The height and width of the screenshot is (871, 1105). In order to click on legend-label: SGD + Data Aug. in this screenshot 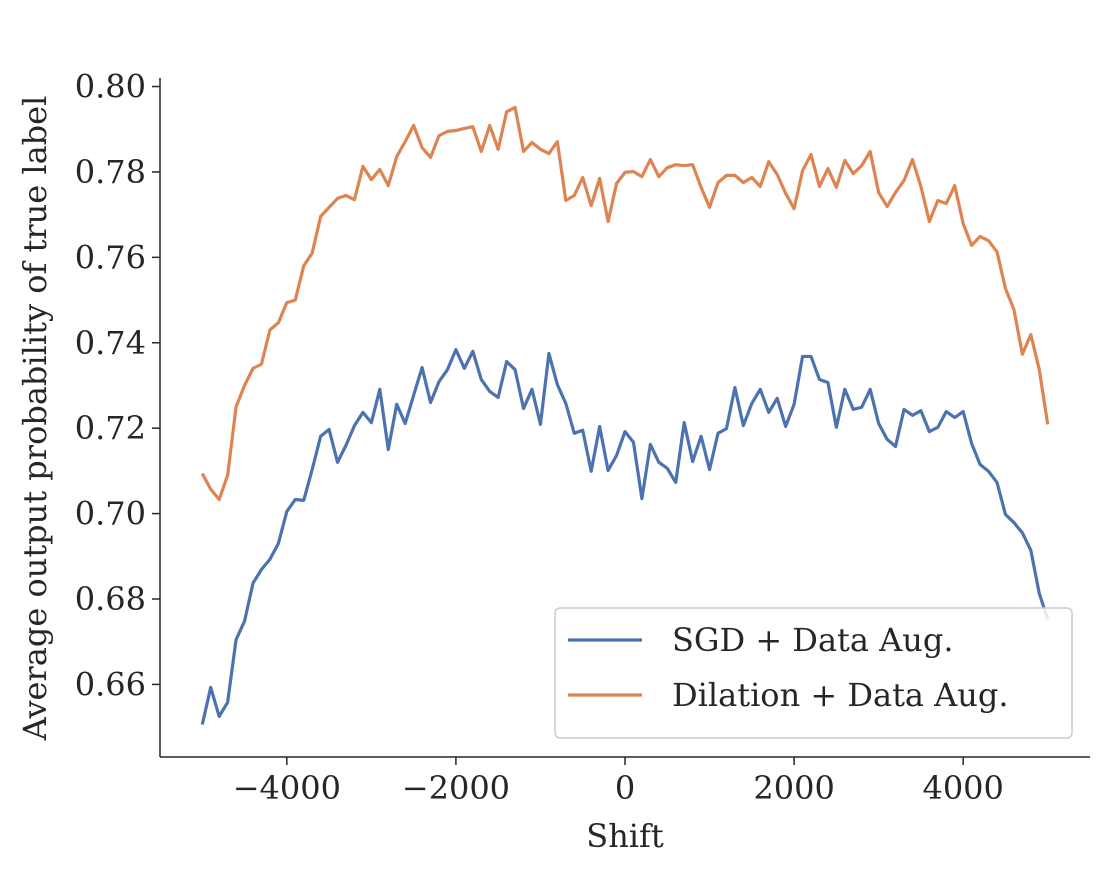, I will do `click(813, 640)`.